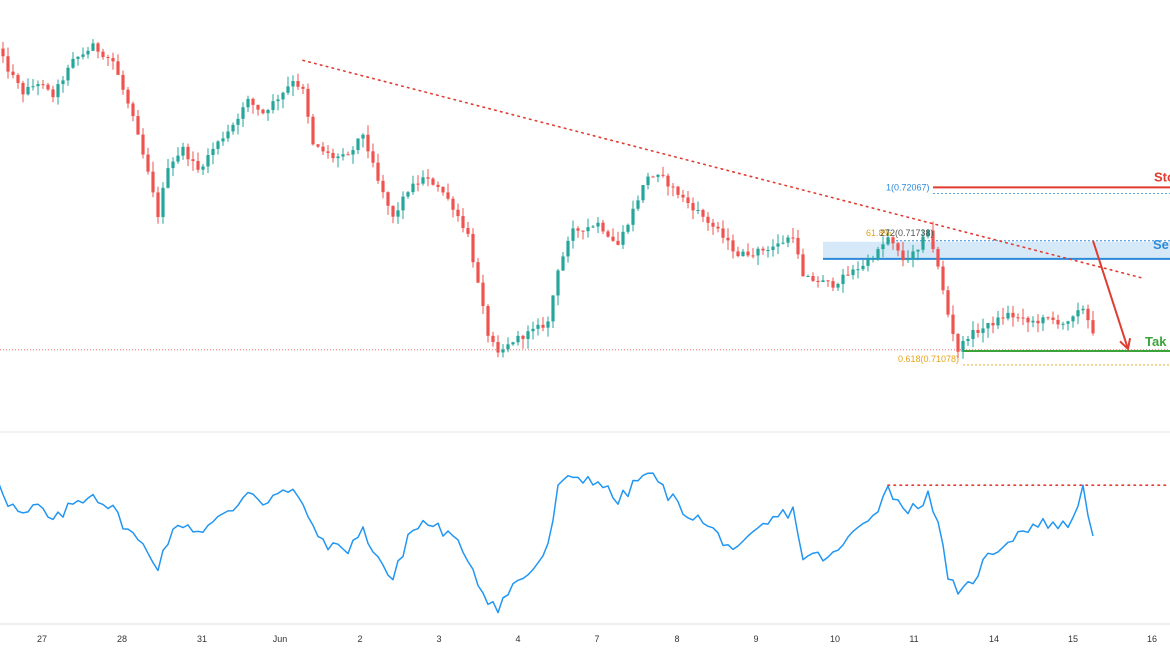 The width and height of the screenshot is (1170, 655). I want to click on x-tick-label: 7, so click(596, 639).